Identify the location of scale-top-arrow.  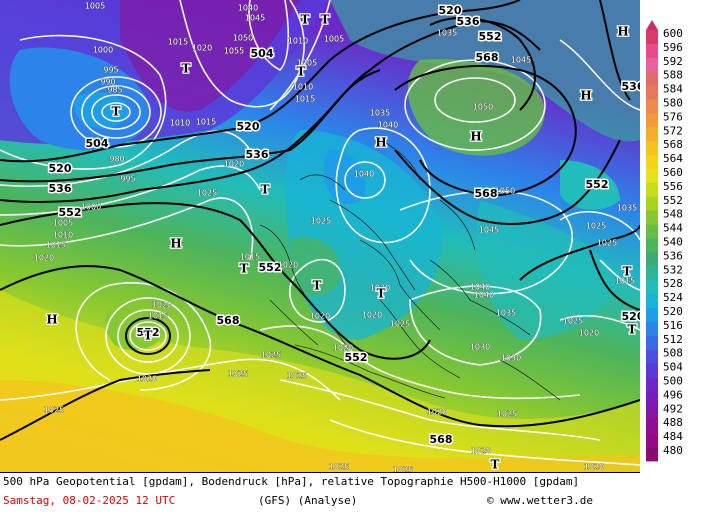
(652, 25).